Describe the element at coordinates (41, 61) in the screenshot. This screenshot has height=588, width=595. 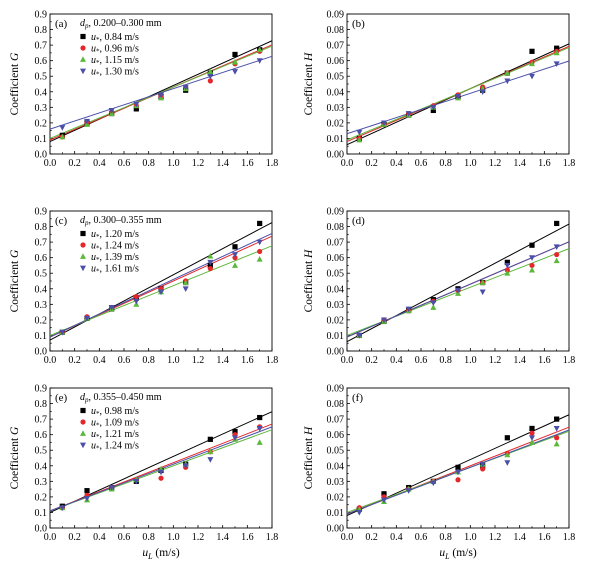
I see `y-tick-label: 0.6` at that location.